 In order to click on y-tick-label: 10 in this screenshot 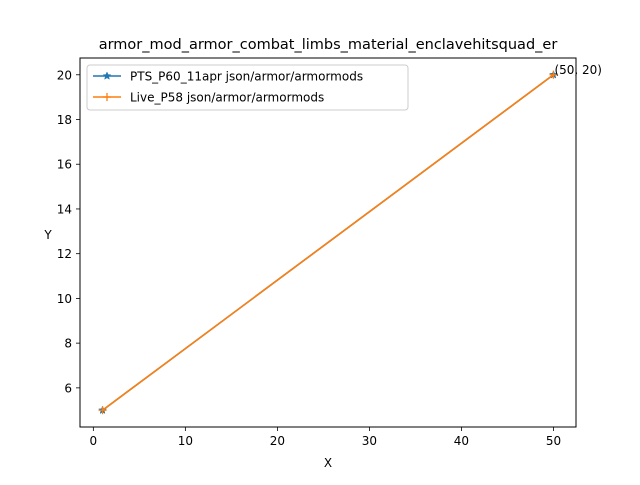, I will do `click(64, 299)`.